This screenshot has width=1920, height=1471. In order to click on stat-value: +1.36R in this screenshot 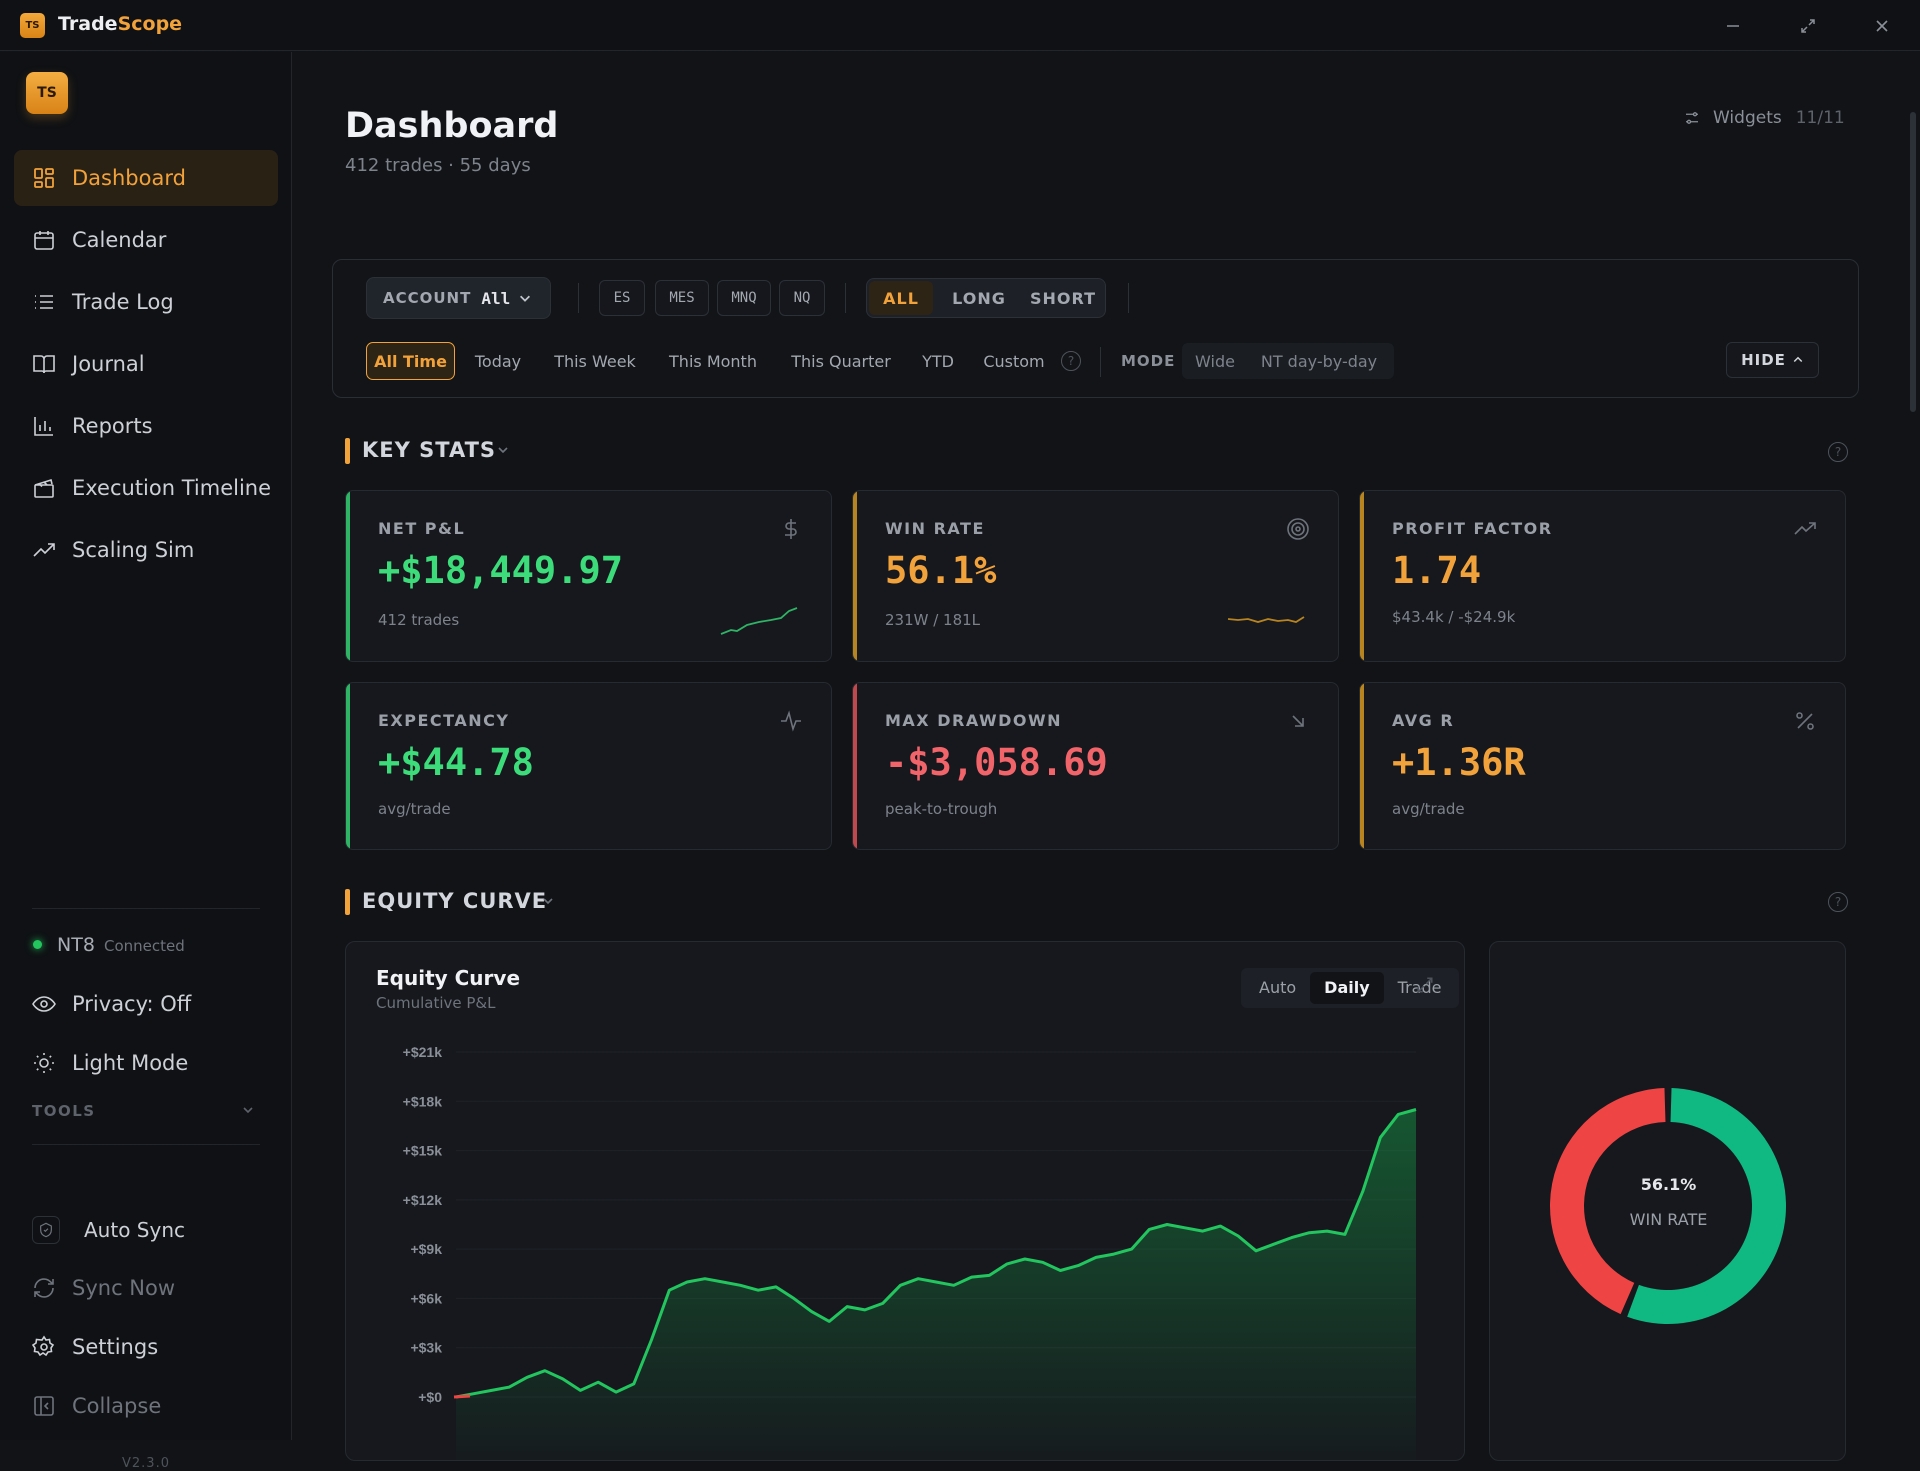, I will do `click(1459, 762)`.